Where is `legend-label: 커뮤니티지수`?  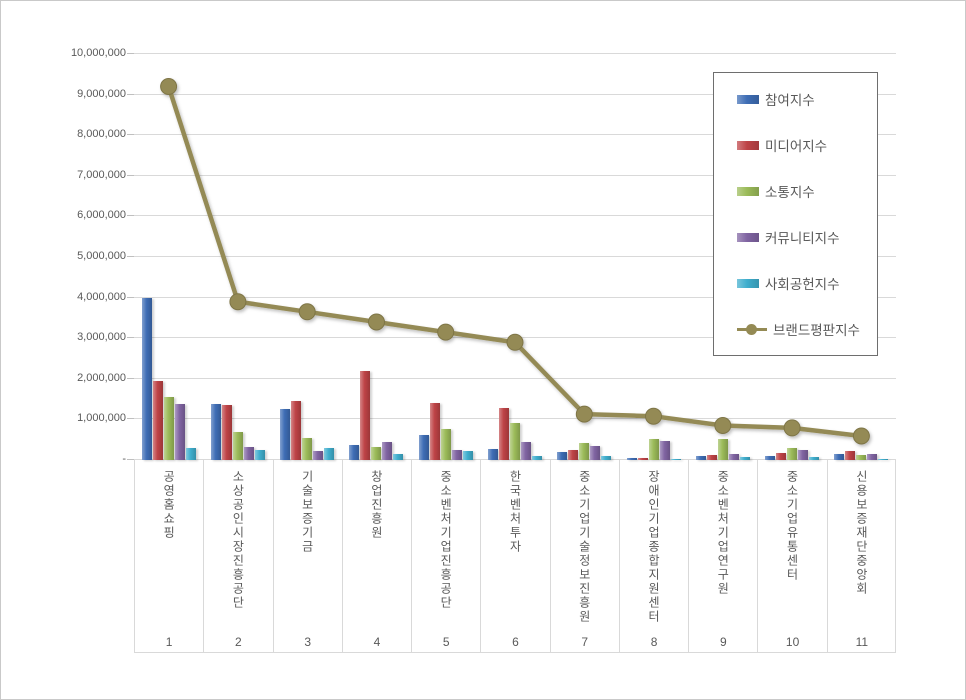
legend-label: 커뮤니티지수 is located at coordinates (802, 238).